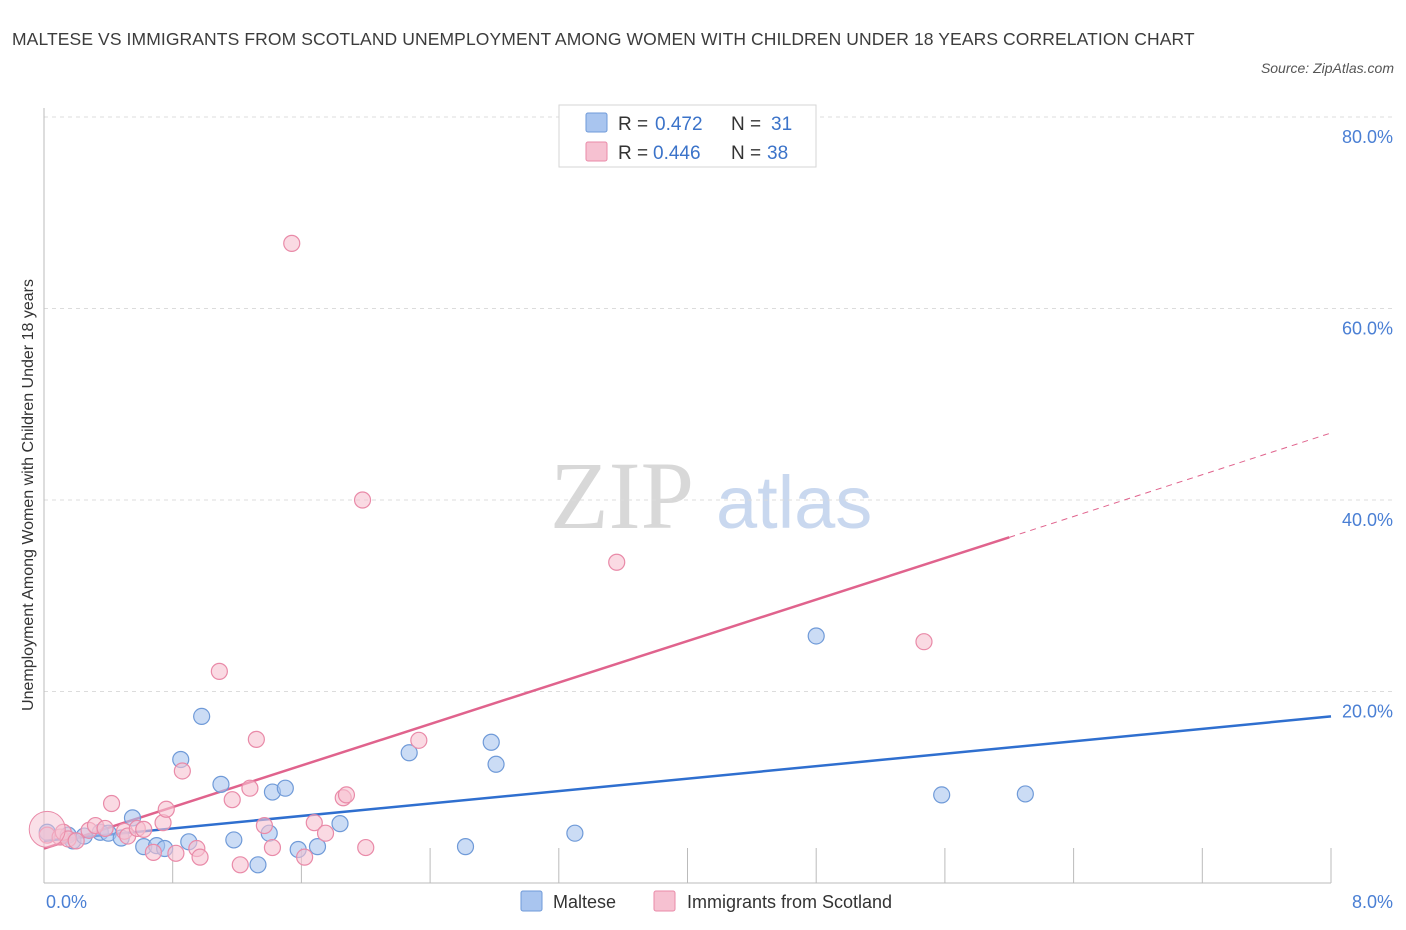 Image resolution: width=1406 pixels, height=930 pixels. I want to click on y-tick-labels: 20.0% 40.0% 60.0% 80.0%, so click(1367, 424).